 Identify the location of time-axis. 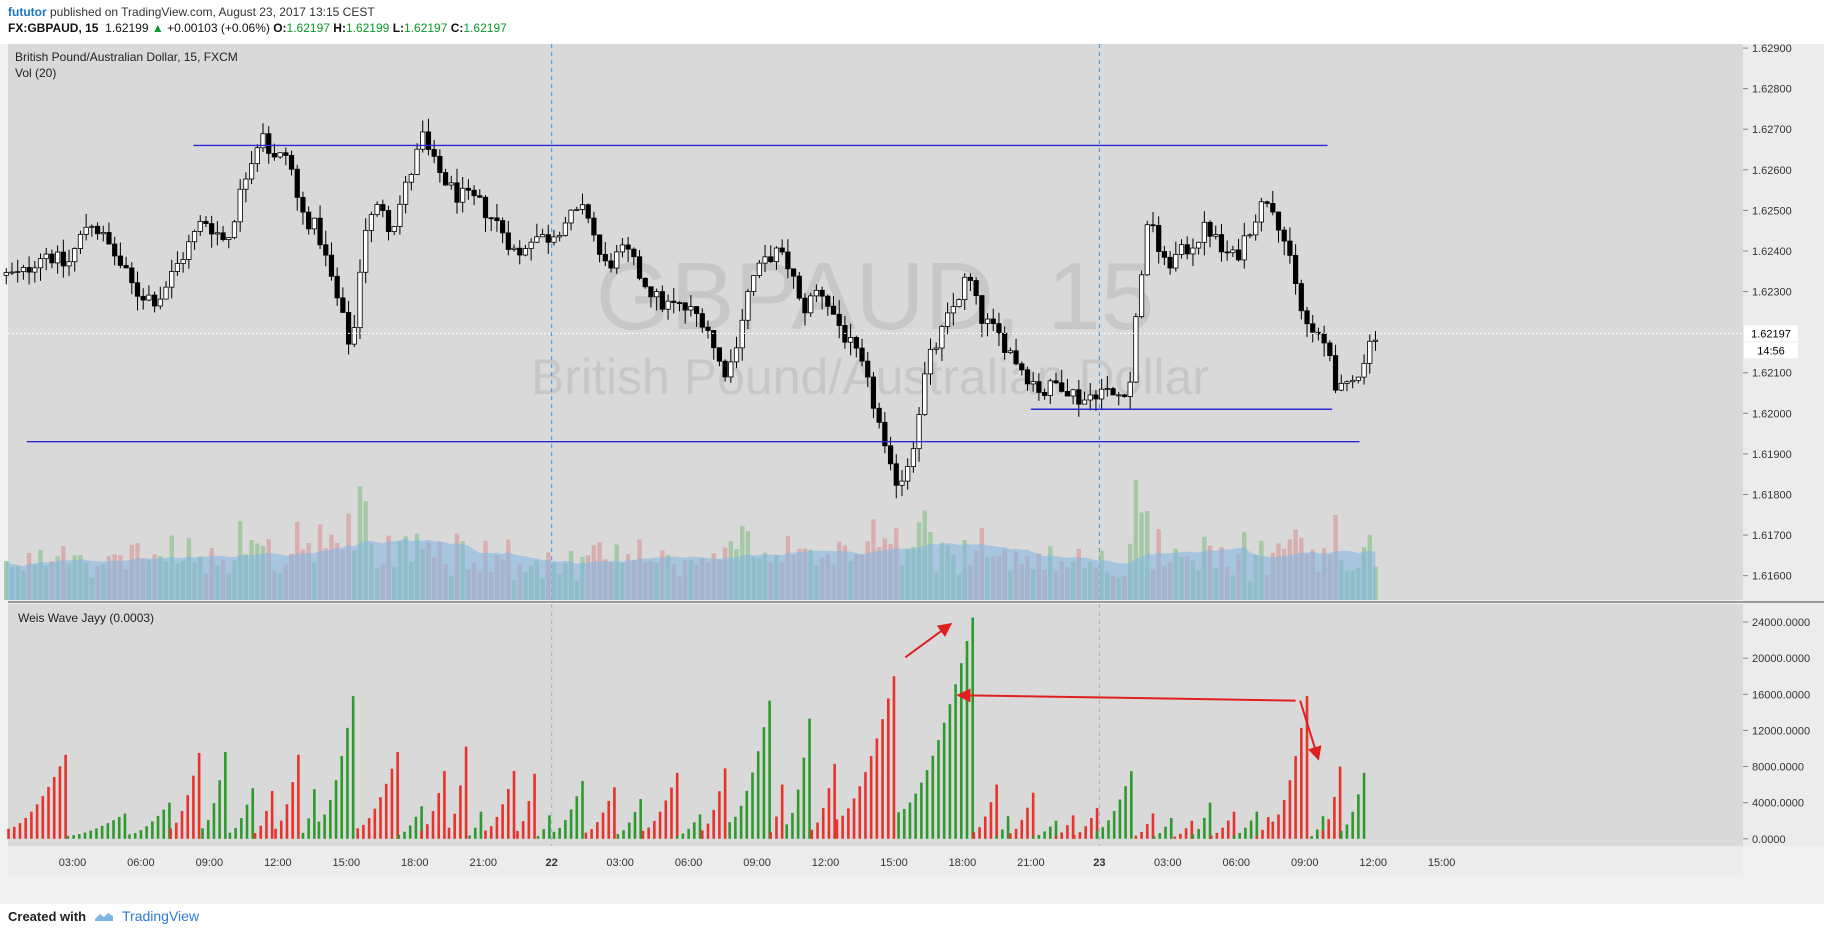
(875, 861).